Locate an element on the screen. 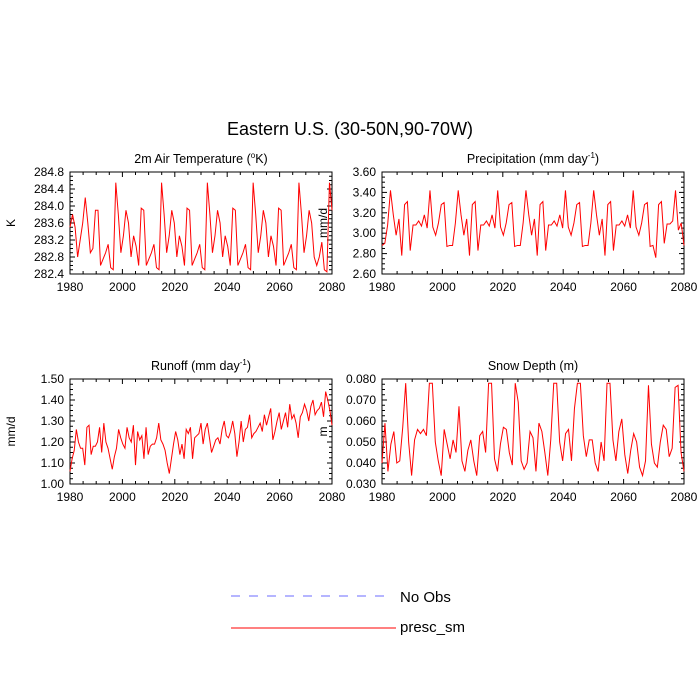 This screenshot has width=700, height=700. y-tick-label: 283.2 is located at coordinates (49, 240).